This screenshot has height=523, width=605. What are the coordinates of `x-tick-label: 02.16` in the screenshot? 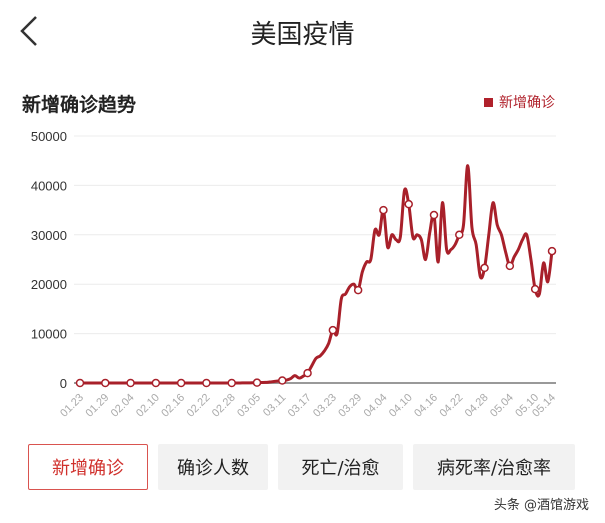 It's located at (173, 406).